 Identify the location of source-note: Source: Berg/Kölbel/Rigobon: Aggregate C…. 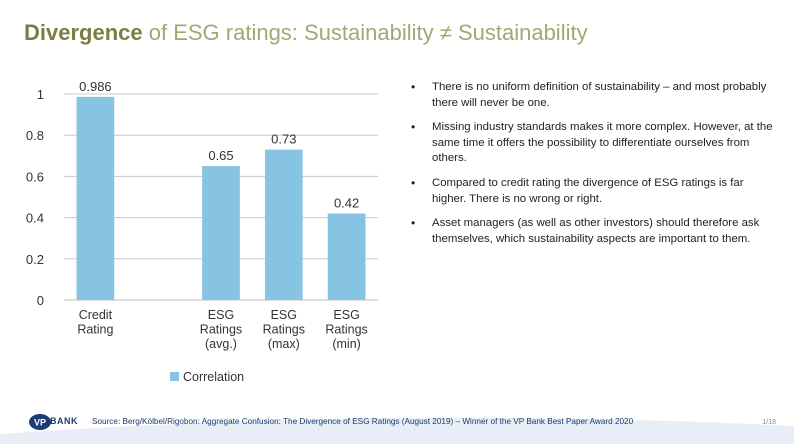
(363, 421).